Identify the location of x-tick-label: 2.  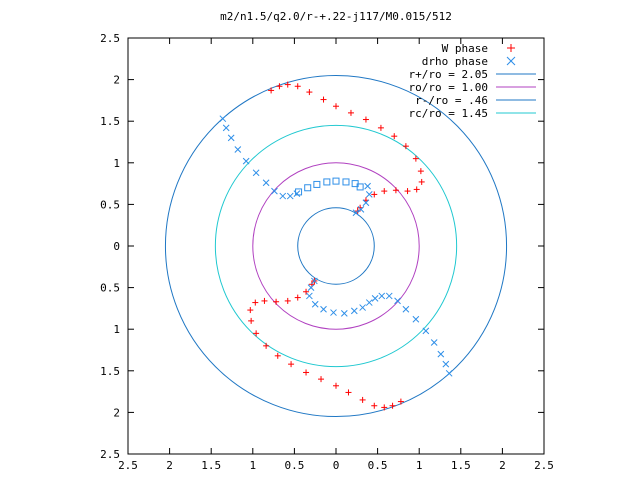
(169, 465).